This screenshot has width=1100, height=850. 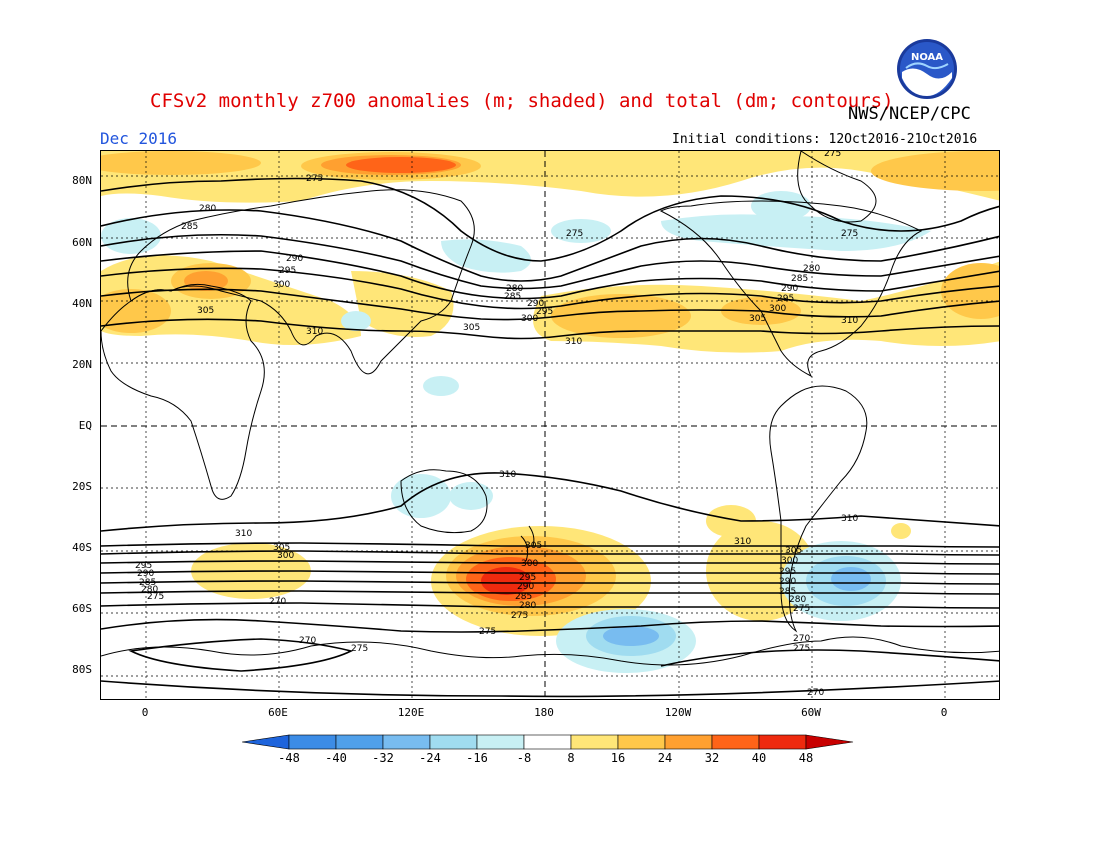 What do you see at coordinates (524, 758) in the screenshot?
I see `colorbar-tick: -8` at bounding box center [524, 758].